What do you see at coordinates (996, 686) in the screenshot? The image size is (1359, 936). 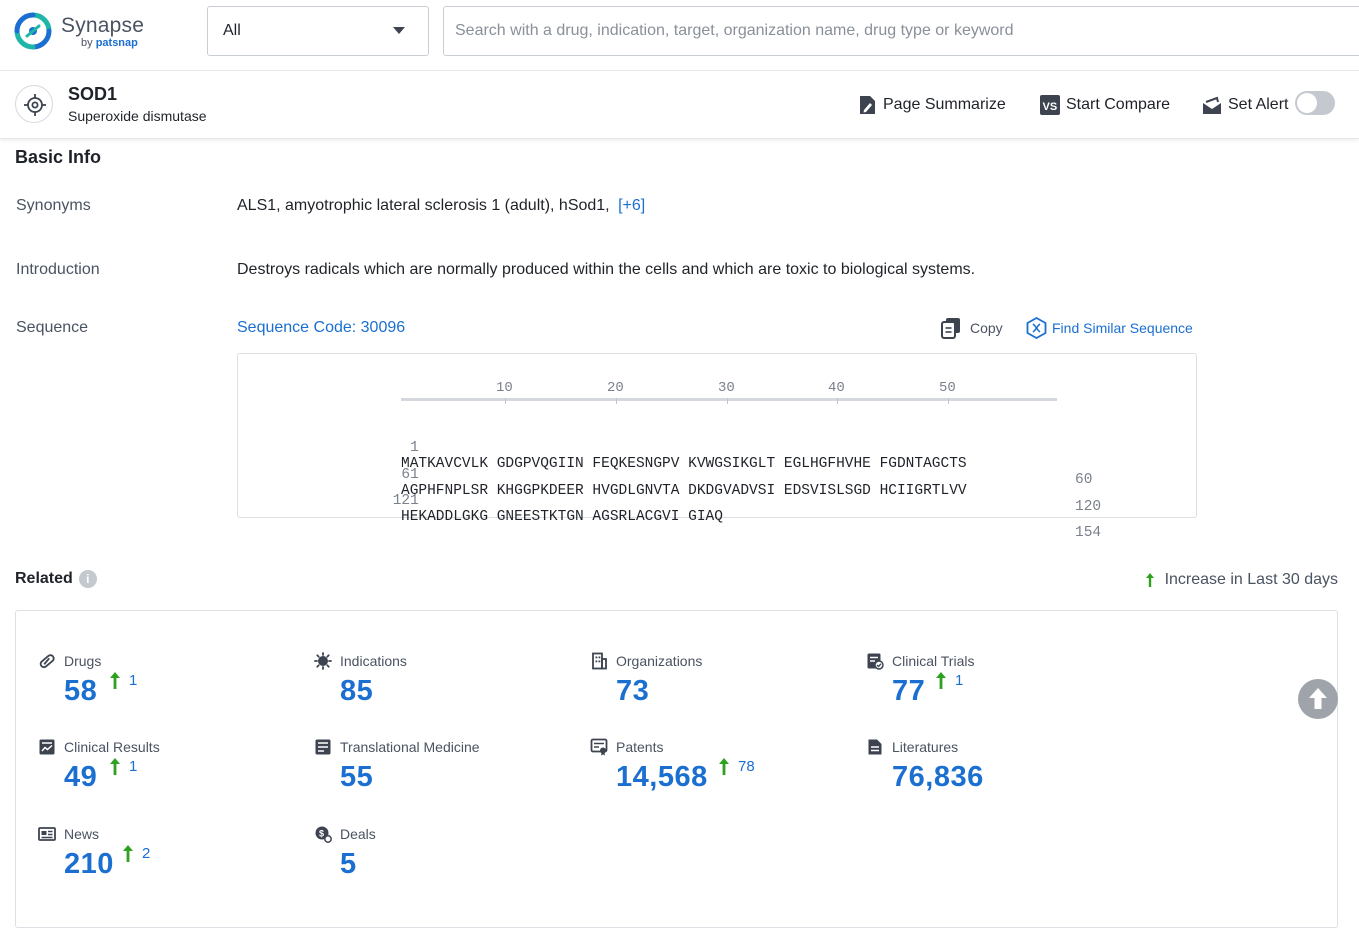 I see `stat-clinical-trials: Clinical Trials 77 1` at bounding box center [996, 686].